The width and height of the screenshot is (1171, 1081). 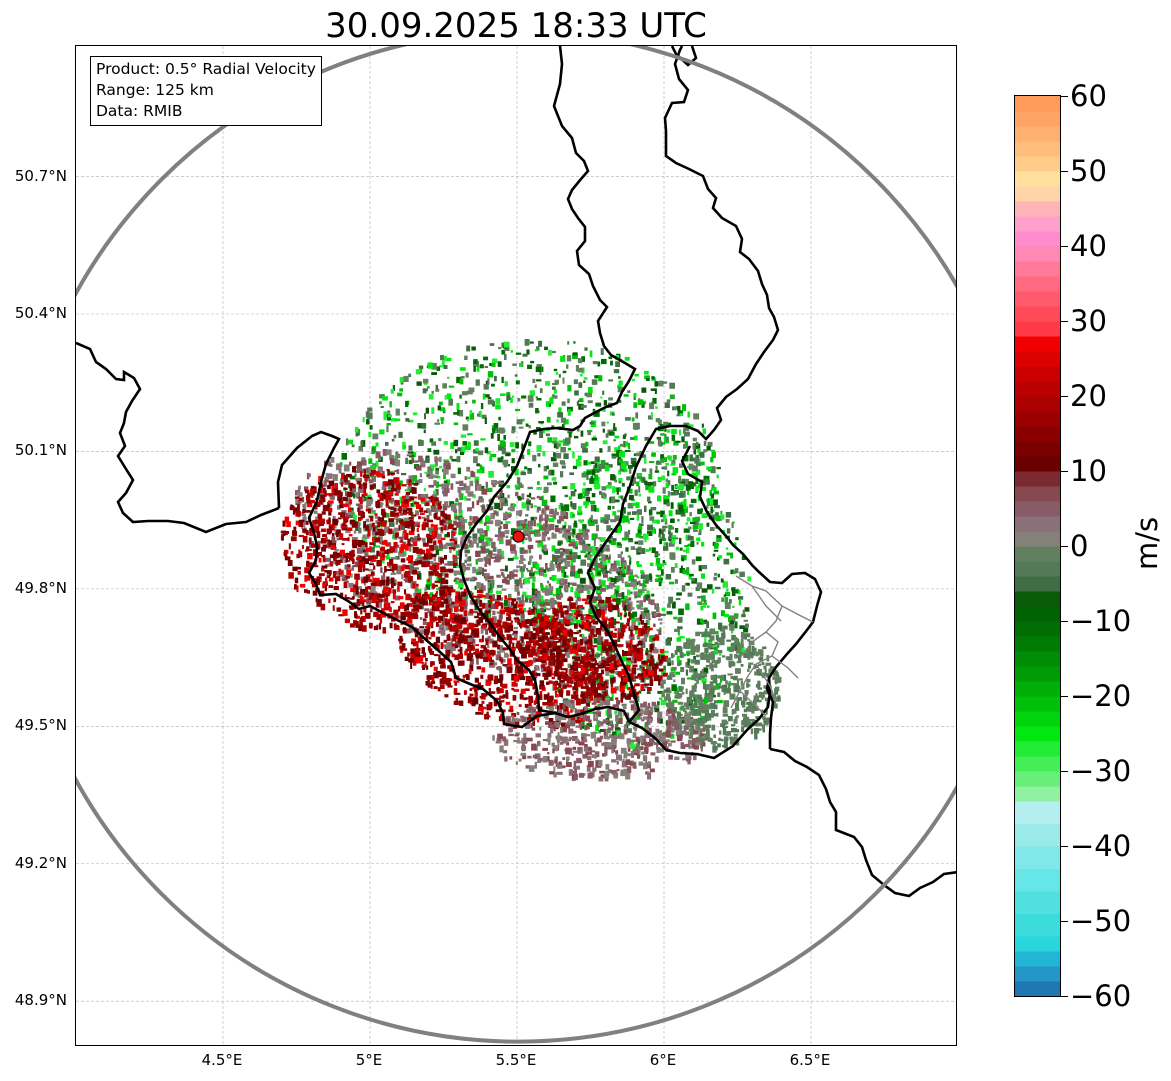 I want to click on longitude-label: 5°E, so click(x=369, y=1060).